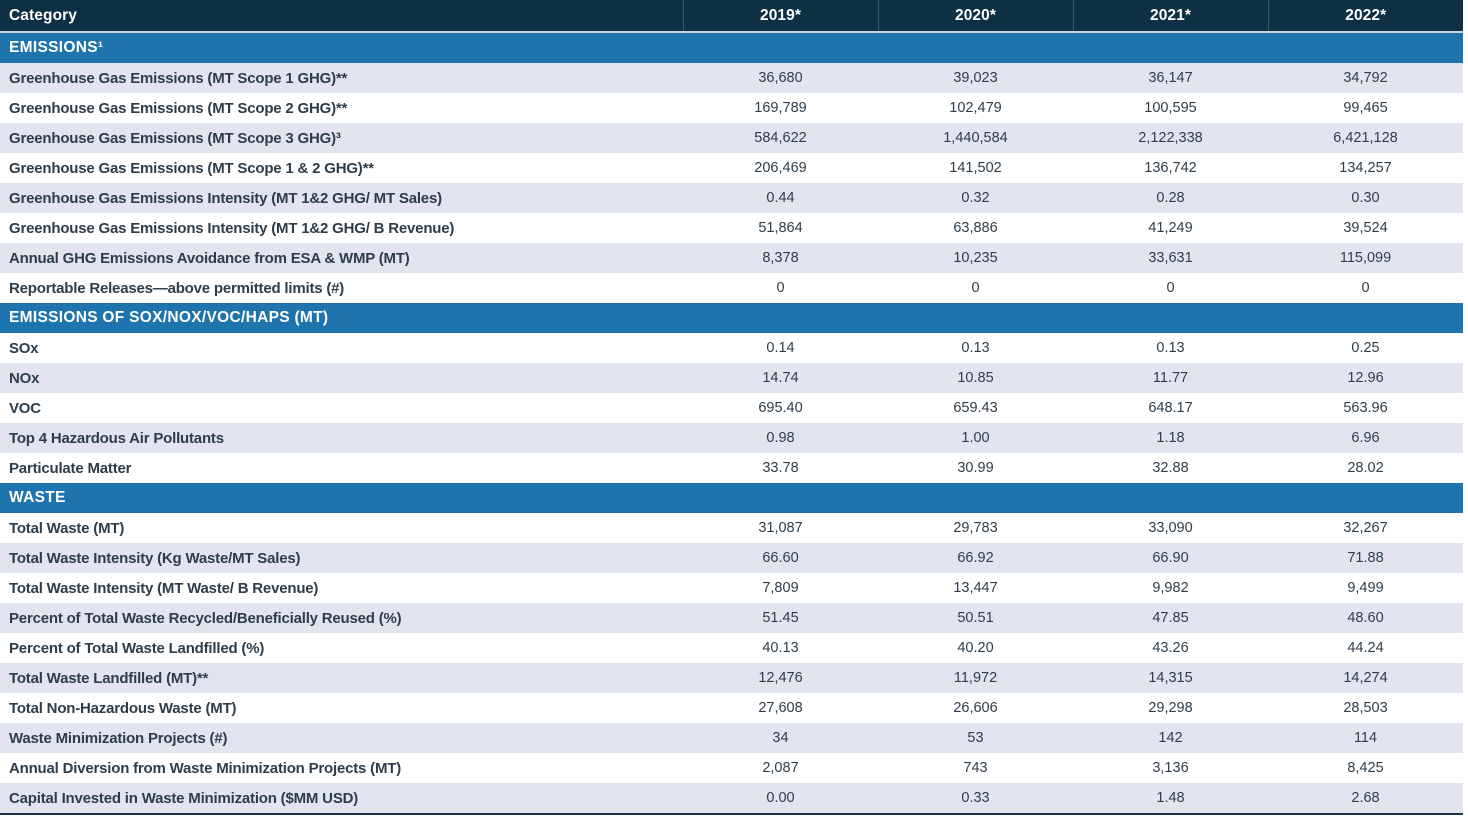  I want to click on row-value: 743, so click(975, 768).